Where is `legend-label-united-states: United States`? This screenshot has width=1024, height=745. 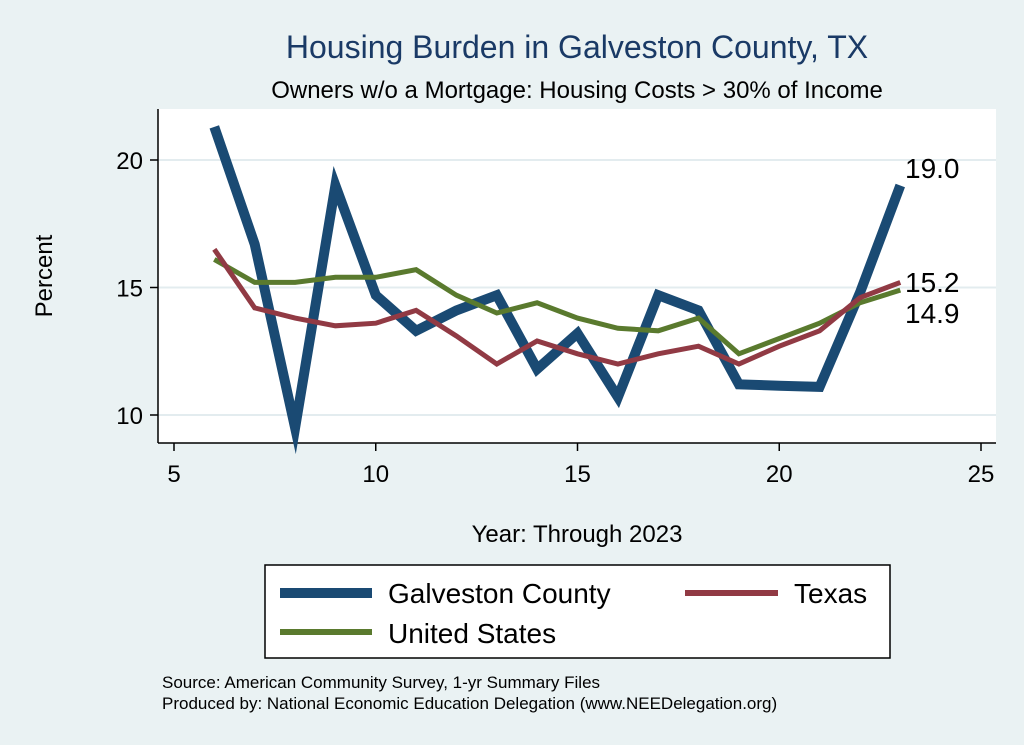 legend-label-united-states: United States is located at coordinates (472, 633).